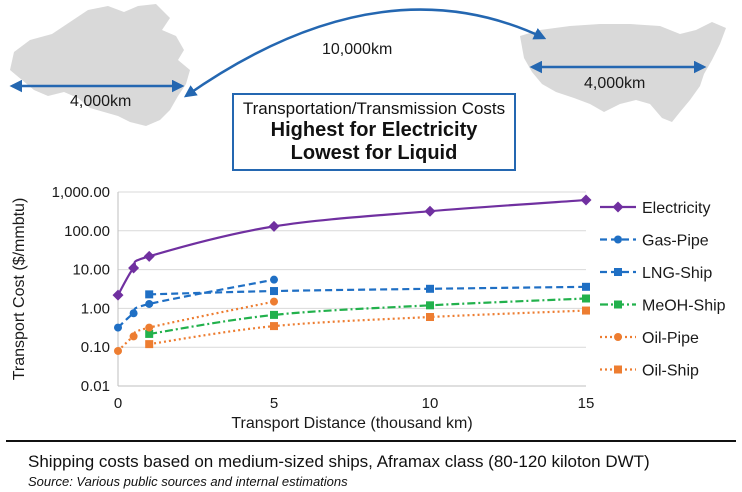  What do you see at coordinates (586, 403) in the screenshot?
I see `x-tick-label: 15` at bounding box center [586, 403].